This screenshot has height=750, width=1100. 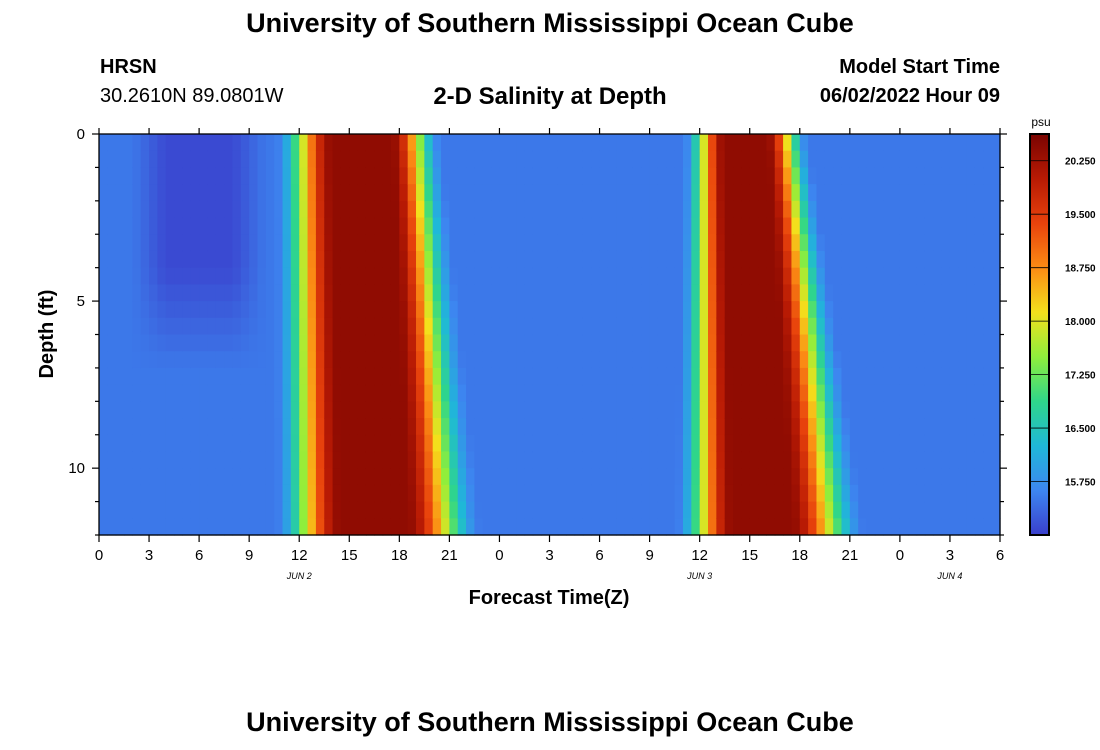 I want to click on model-start-value: 06/02/2022 Hour 09, so click(x=909, y=96).